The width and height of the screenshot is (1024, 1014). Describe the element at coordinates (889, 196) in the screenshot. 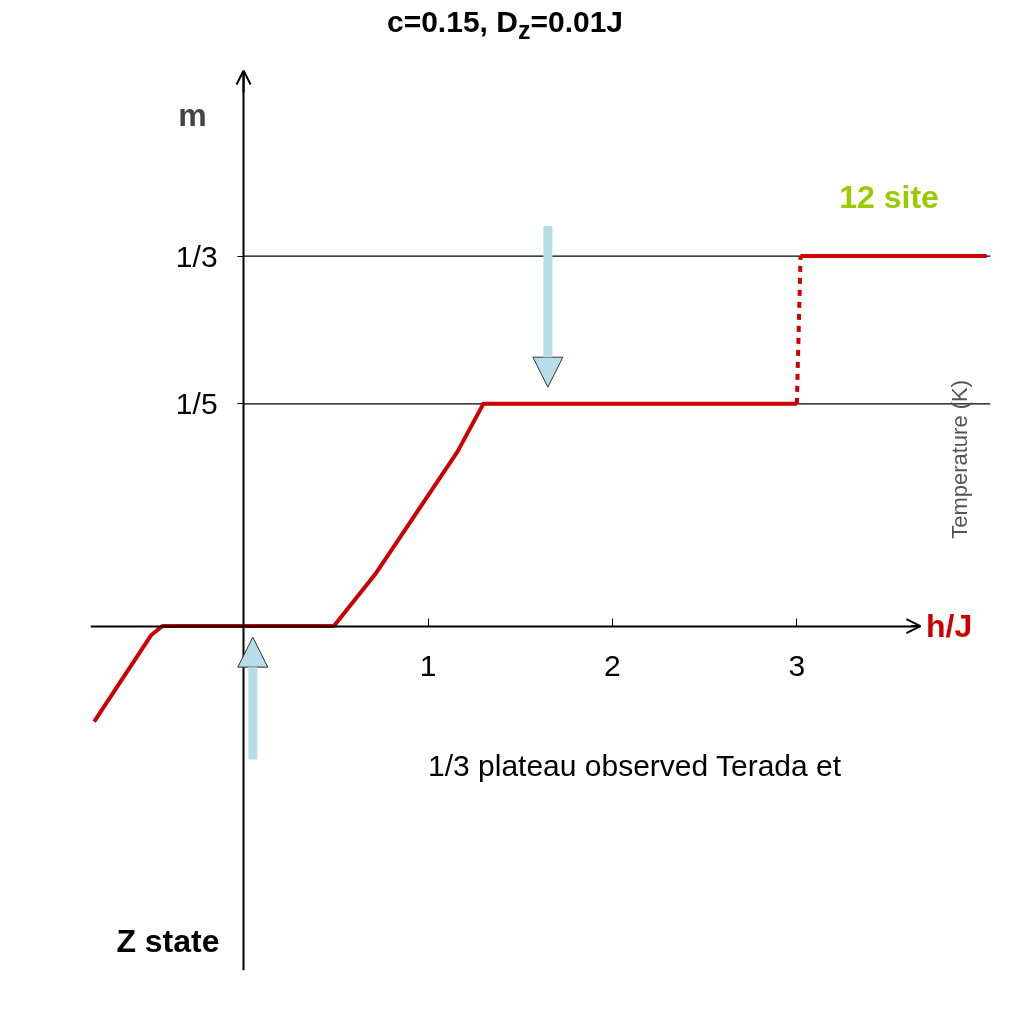

I see `annotation: 12 site` at that location.